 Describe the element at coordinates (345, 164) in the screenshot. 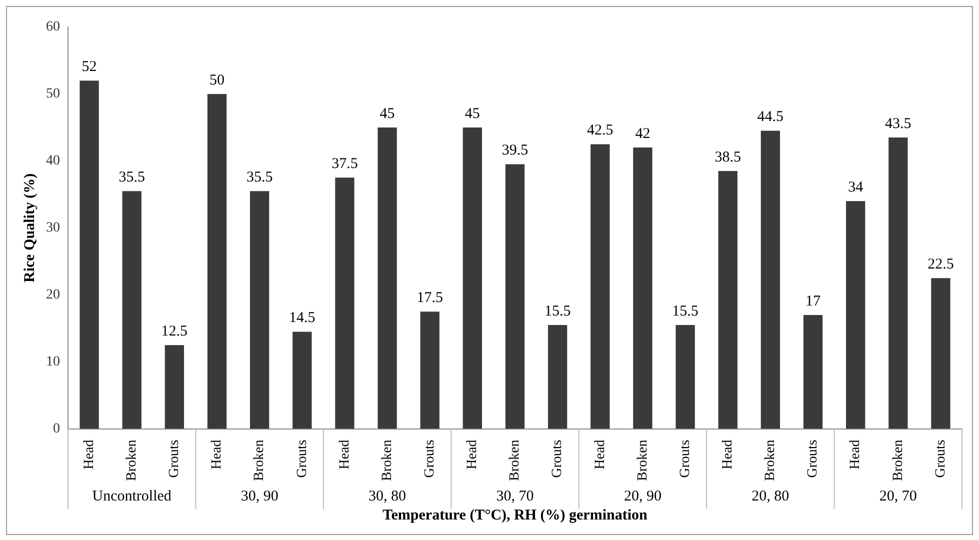

I see `data-label: 37.5` at that location.